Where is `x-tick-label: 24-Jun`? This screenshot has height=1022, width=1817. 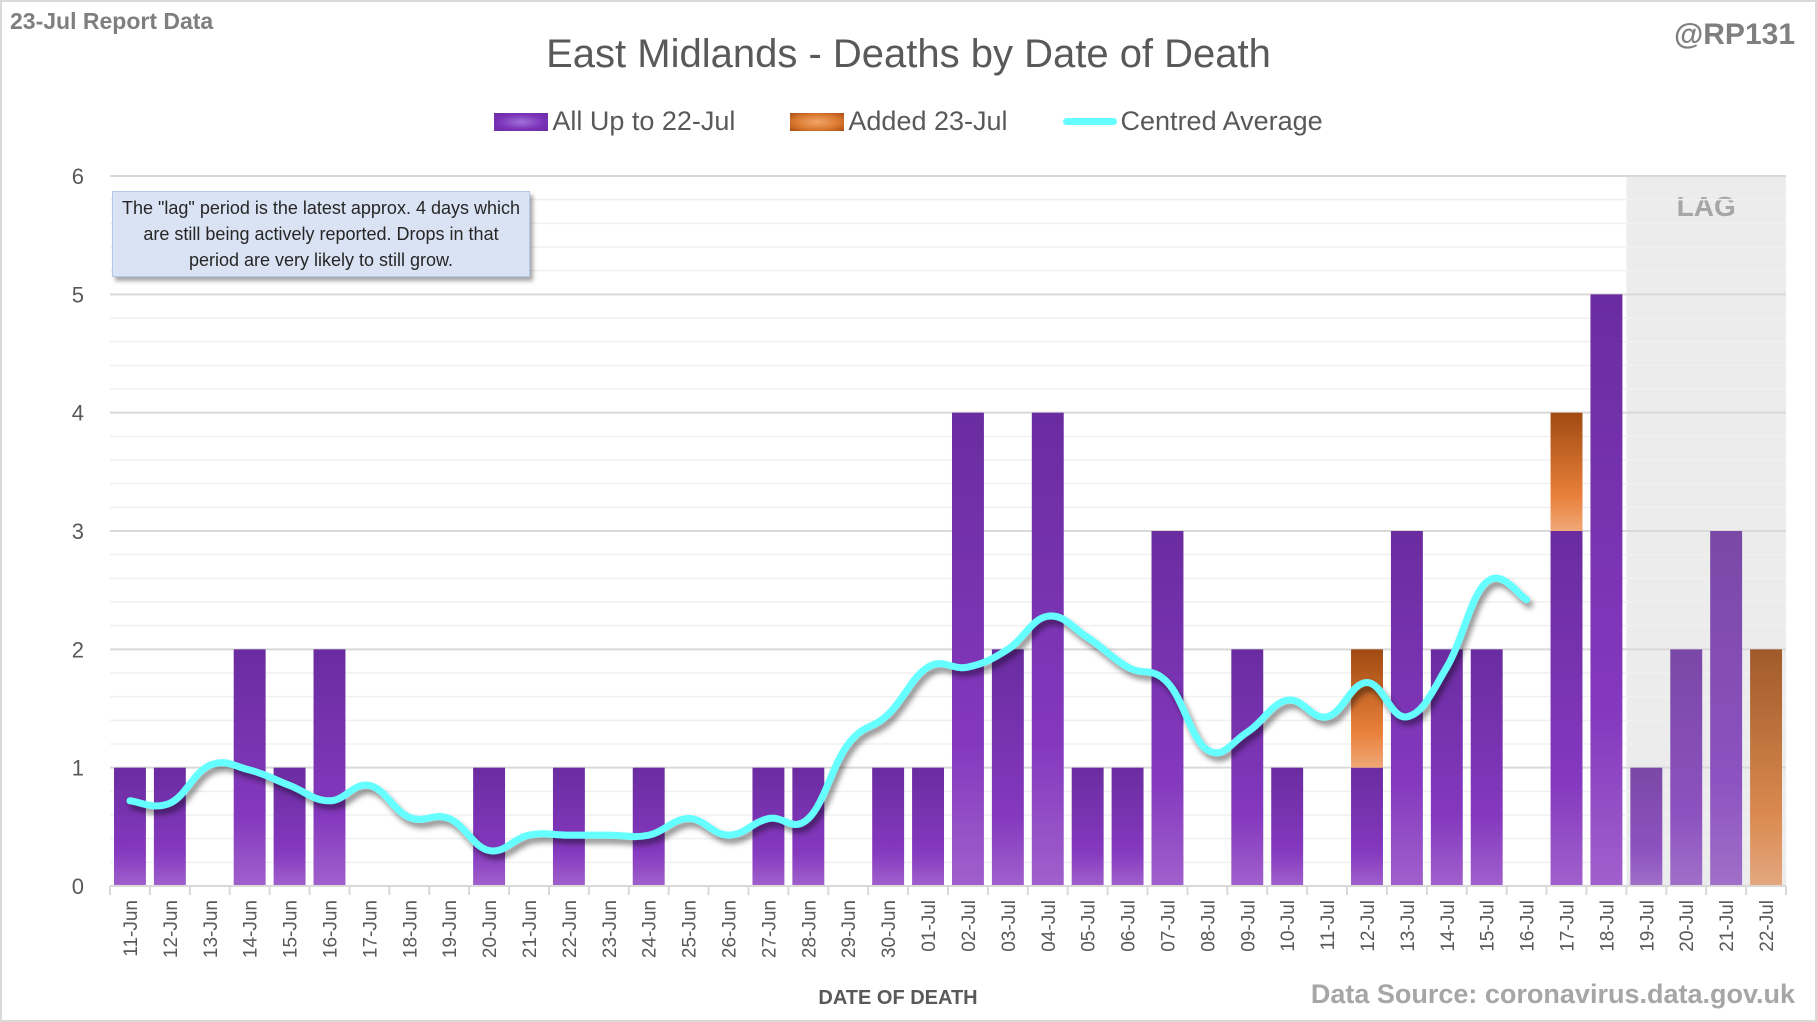
x-tick-label: 24-Jun is located at coordinates (650, 929).